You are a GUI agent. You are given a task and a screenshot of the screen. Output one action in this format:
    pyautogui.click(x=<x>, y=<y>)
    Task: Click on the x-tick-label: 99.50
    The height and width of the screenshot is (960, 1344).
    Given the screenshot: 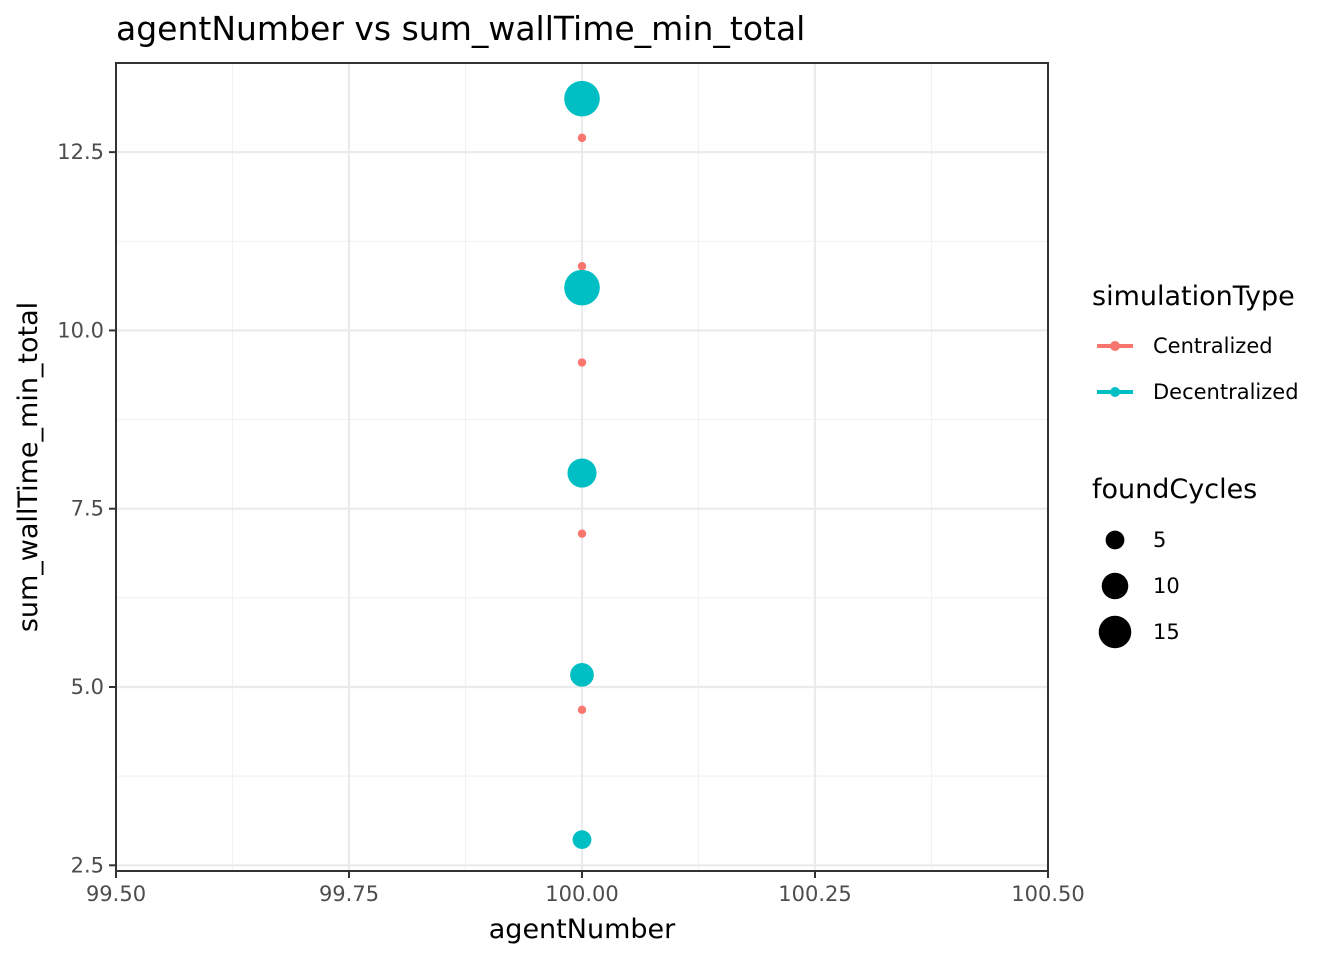 What is the action you would take?
    pyautogui.click(x=116, y=894)
    